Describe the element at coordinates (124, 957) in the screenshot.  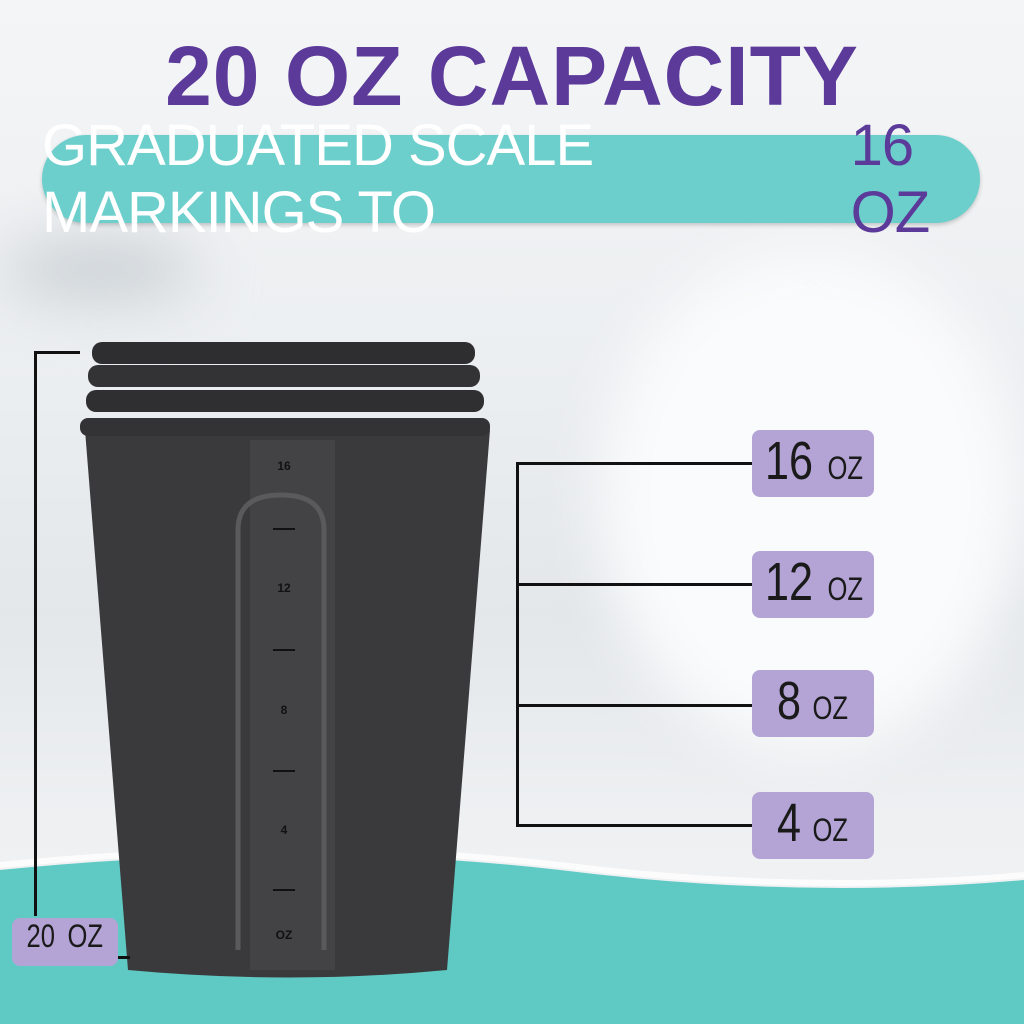
I see `total-bracket-bottom` at that location.